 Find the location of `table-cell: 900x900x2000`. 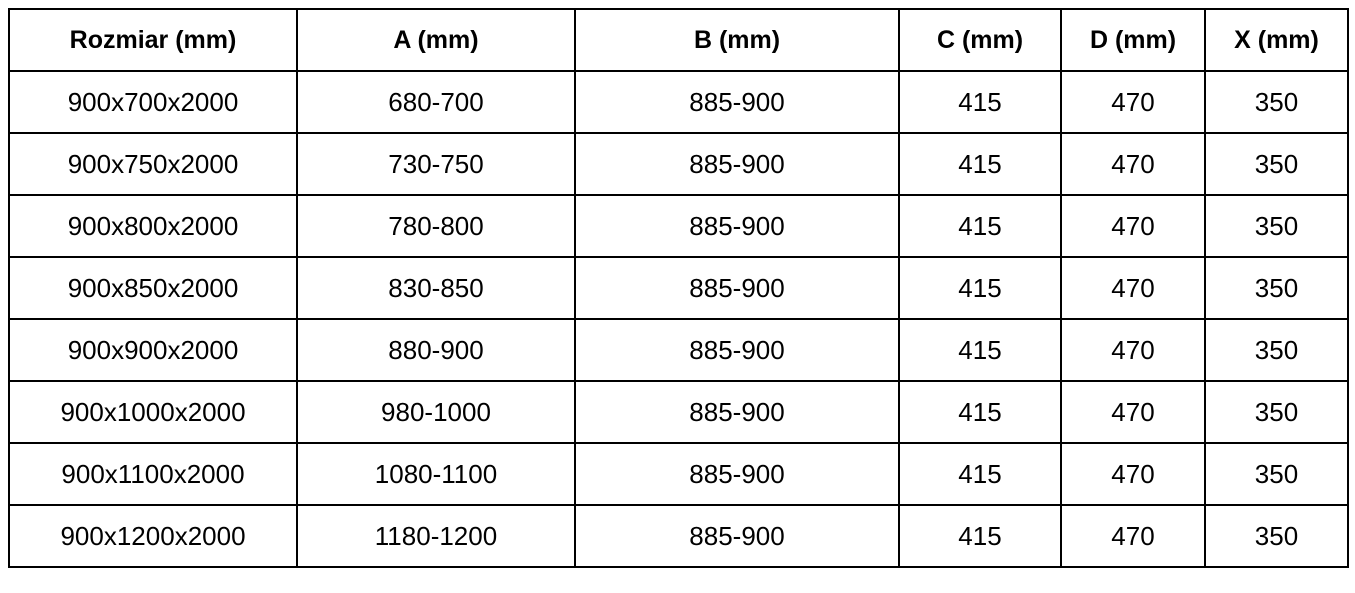

table-cell: 900x900x2000 is located at coordinates (153, 350).